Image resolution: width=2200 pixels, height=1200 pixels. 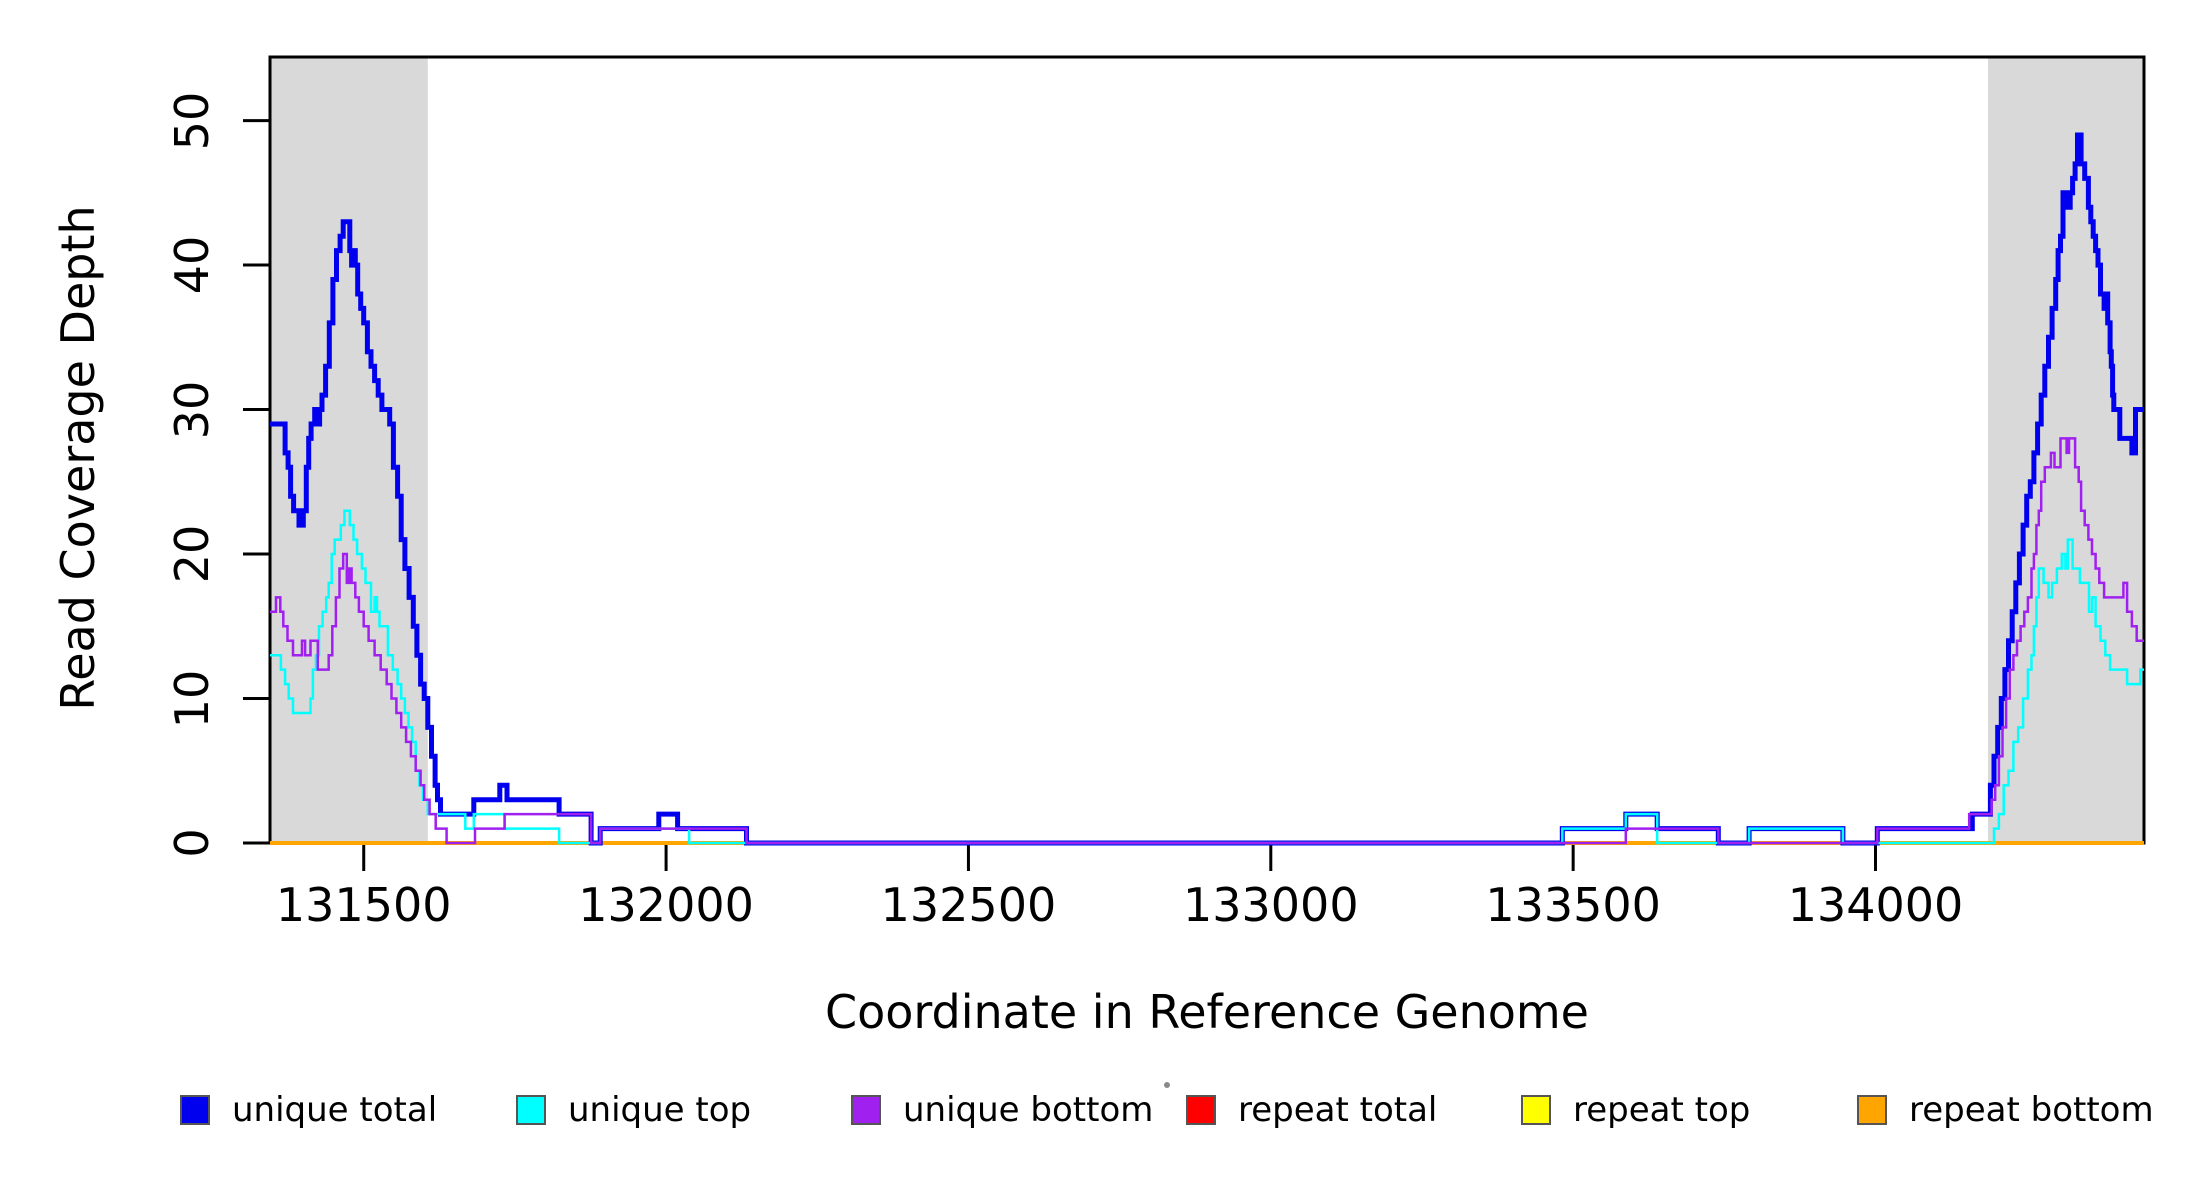 I want to click on legend-swatch-repeat-top, so click(x=1536, y=1110).